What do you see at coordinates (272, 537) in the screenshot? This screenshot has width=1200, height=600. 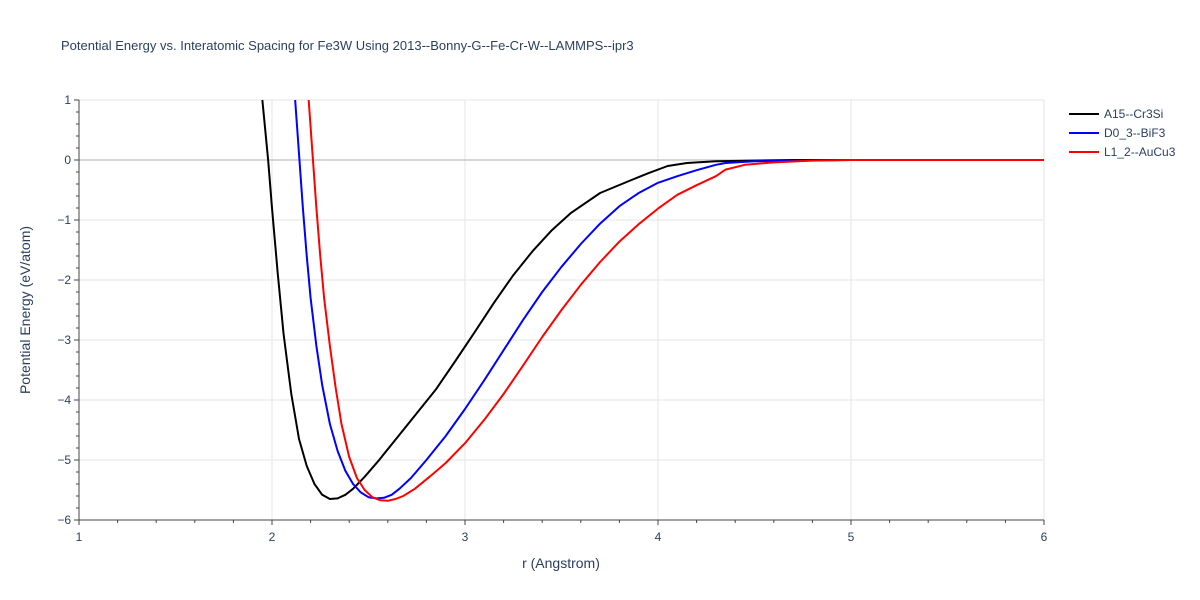 I see `x-tick-label: 2` at bounding box center [272, 537].